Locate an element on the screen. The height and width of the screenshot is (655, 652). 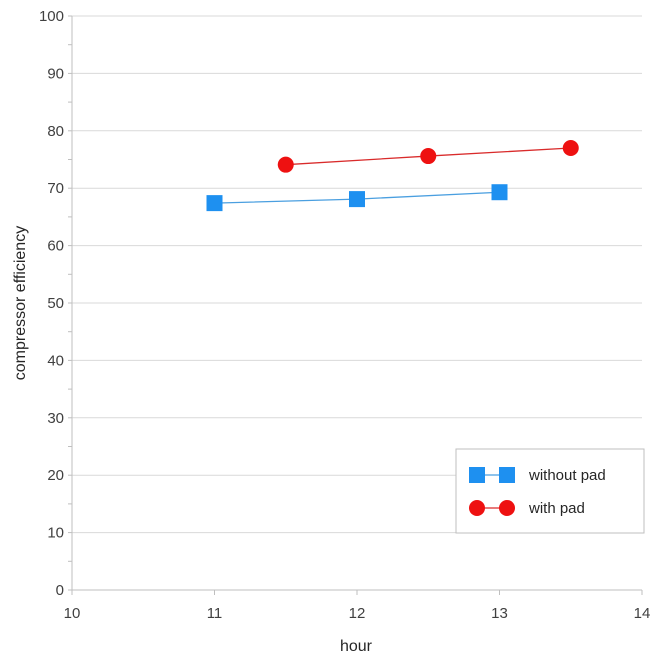
series-layer is located at coordinates (392, 176).